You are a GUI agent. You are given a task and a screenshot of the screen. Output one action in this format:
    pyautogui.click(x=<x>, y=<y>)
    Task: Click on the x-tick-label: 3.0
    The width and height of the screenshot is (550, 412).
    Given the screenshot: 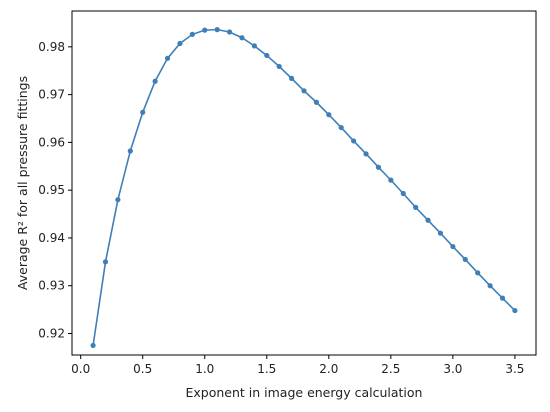 What is the action you would take?
    pyautogui.click(x=452, y=369)
    